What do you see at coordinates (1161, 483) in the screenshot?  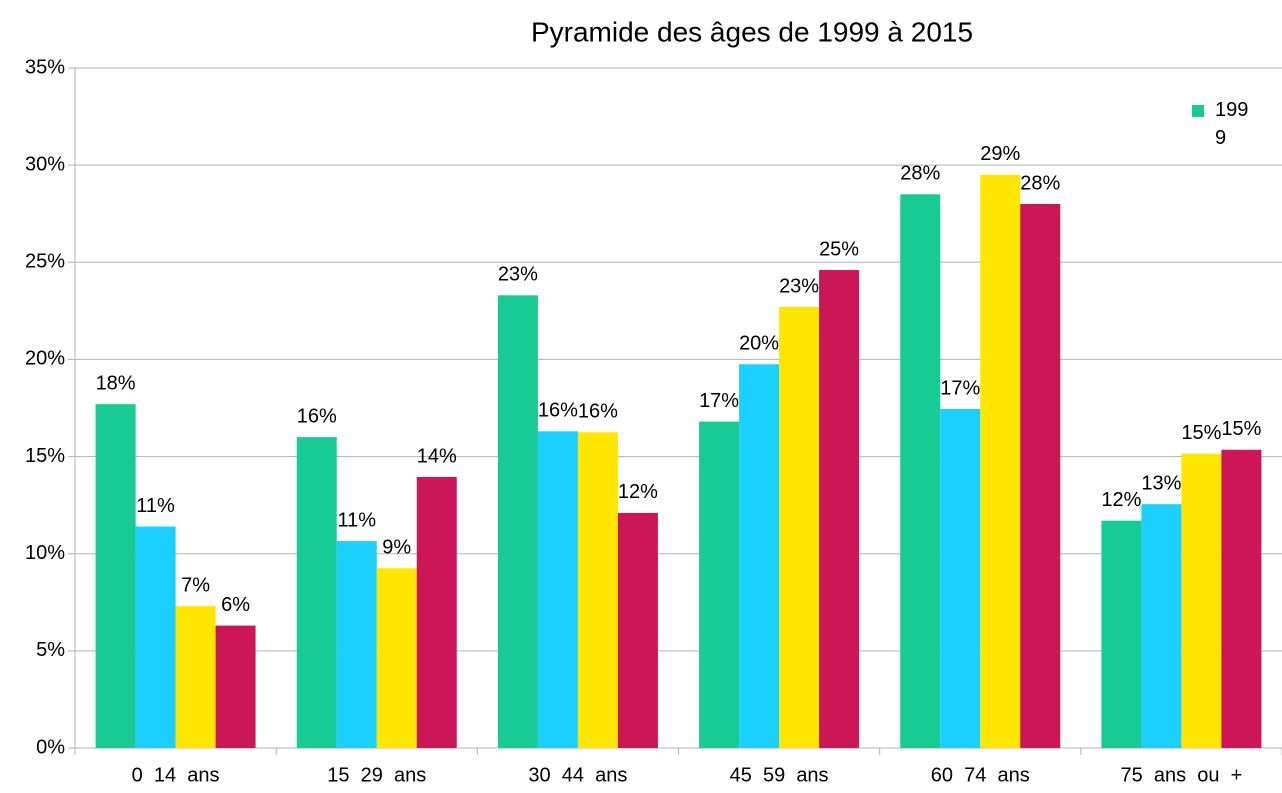 I see `data-label: 13%` at bounding box center [1161, 483].